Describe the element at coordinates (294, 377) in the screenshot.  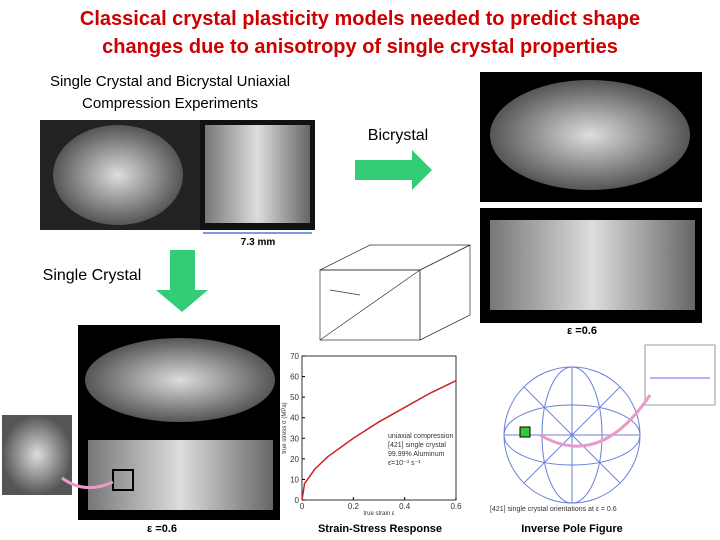
I see `y-tick-label: 60` at that location.